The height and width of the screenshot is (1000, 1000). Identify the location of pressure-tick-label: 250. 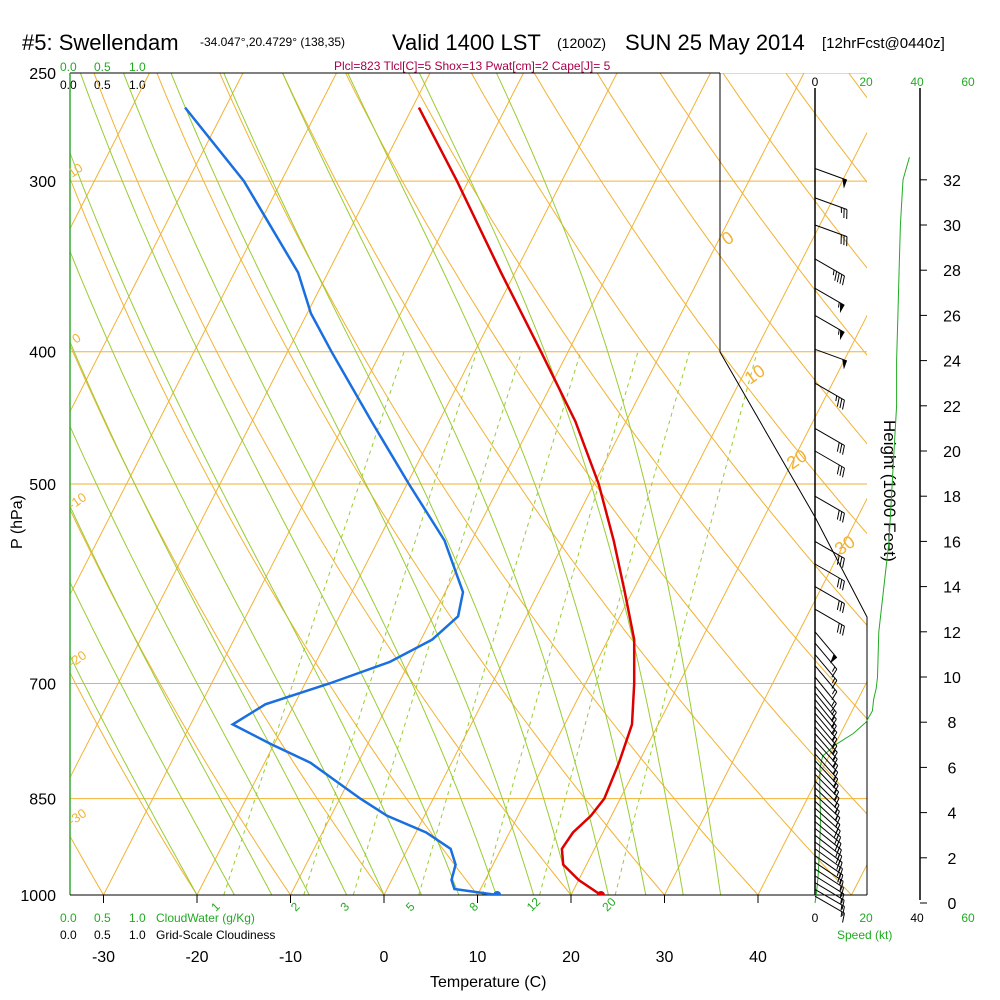
(42, 74).